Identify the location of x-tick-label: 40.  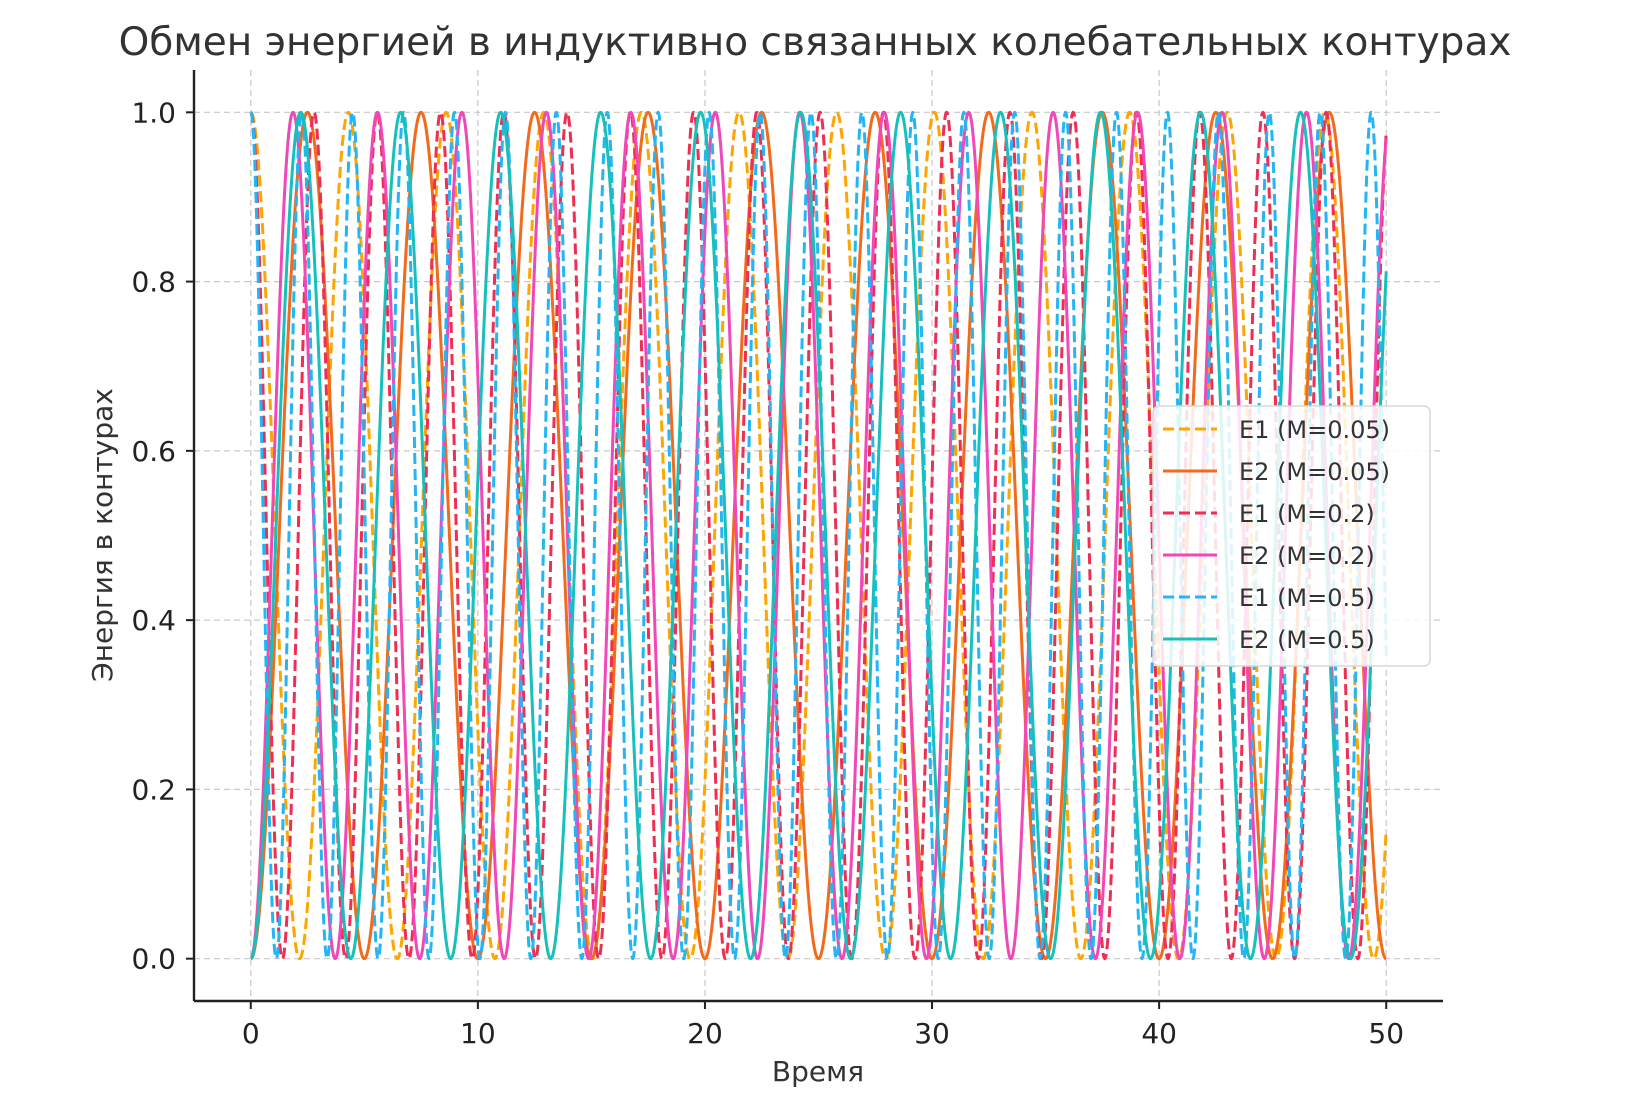
(1159, 1033).